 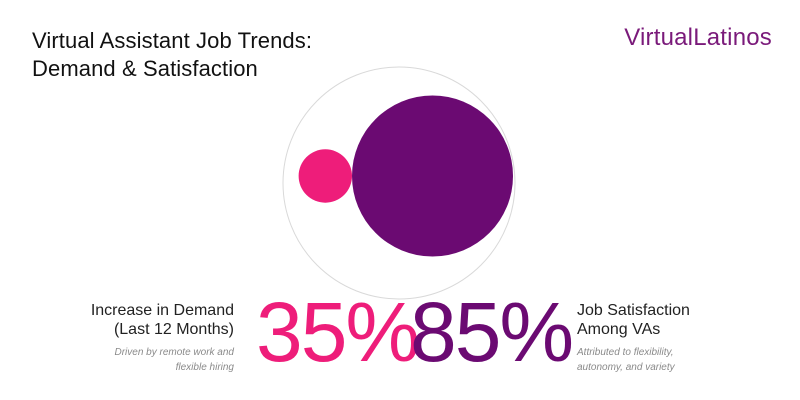 I want to click on demand-label: Increase in Demand (Last 12 Months), so click(x=124, y=320).